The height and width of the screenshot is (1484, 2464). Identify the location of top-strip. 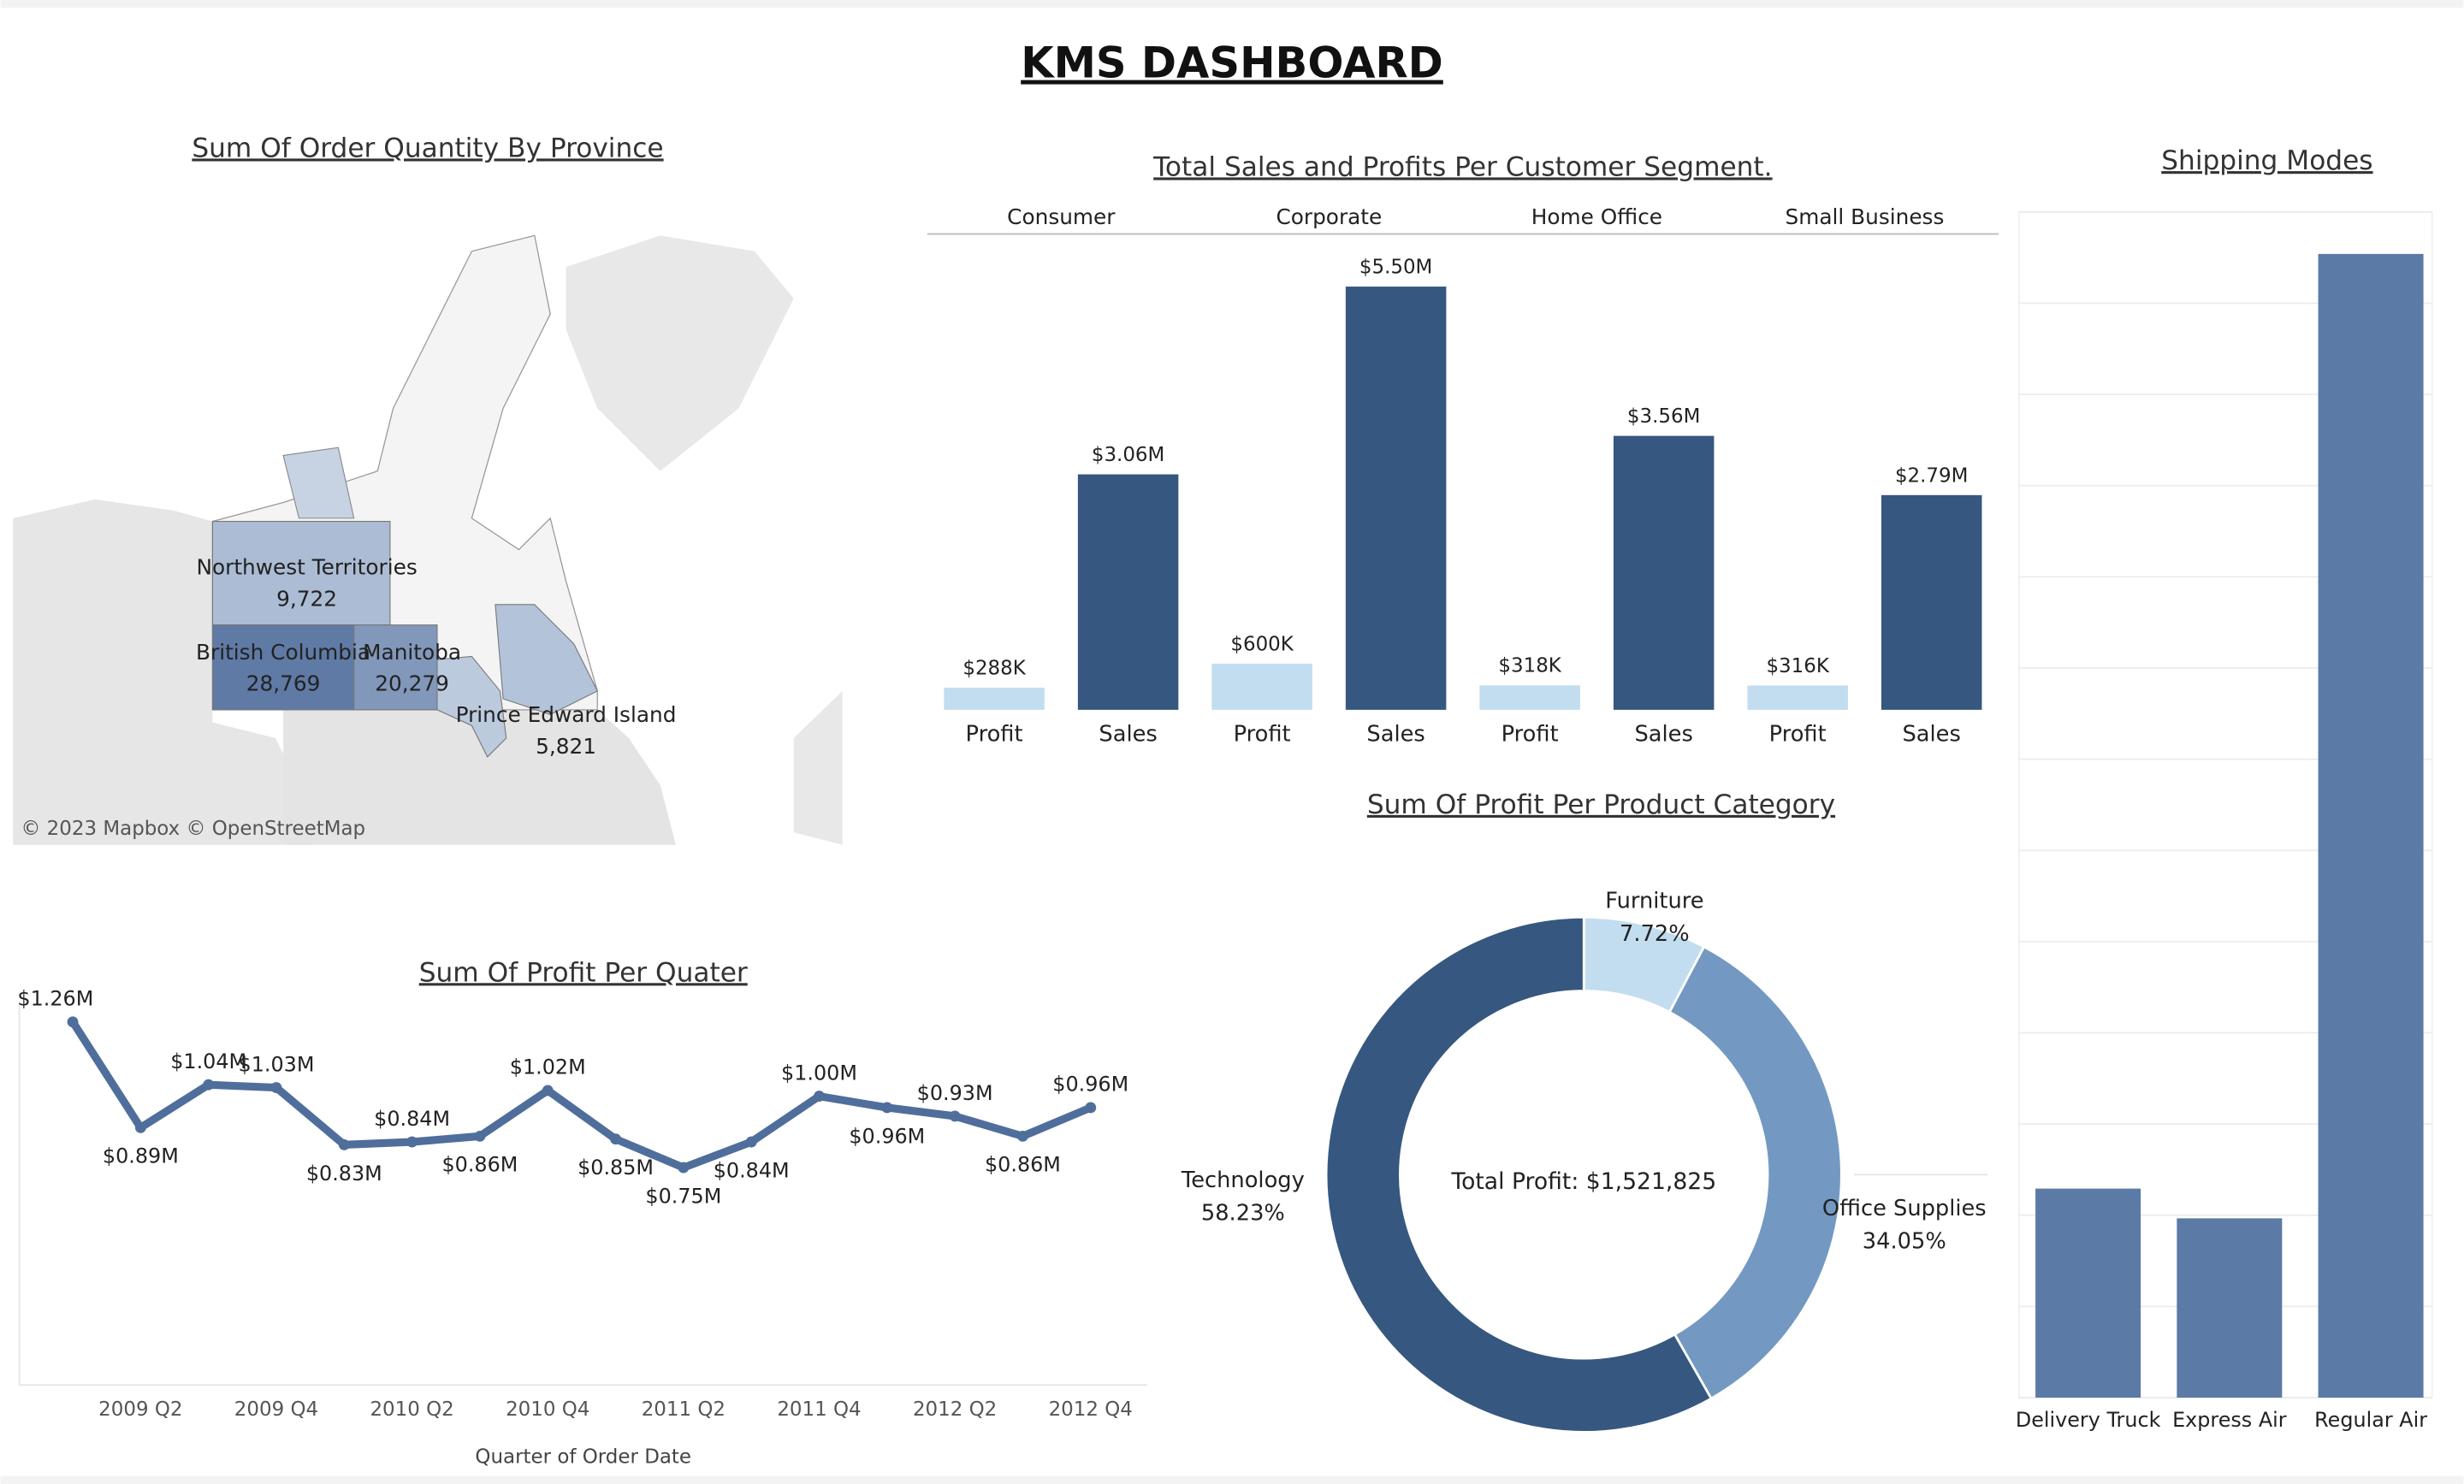
(1232, 4).